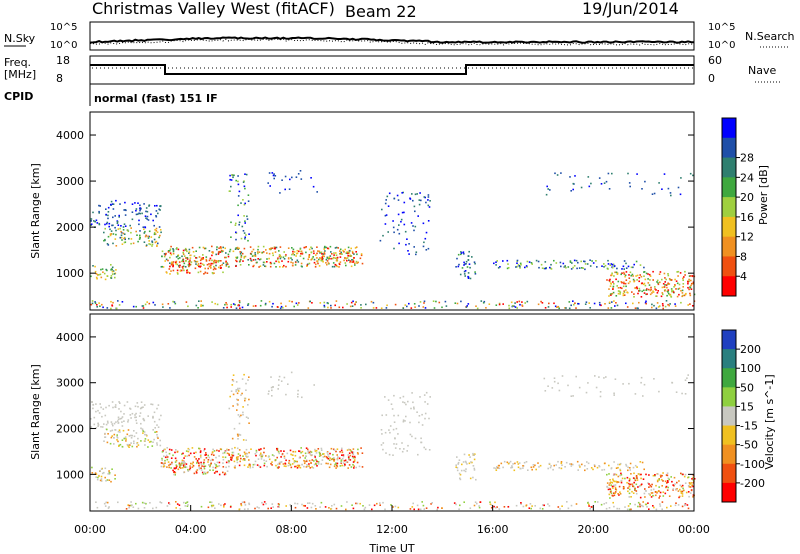 Image resolution: width=800 pixels, height=554 pixels. Describe the element at coordinates (743, 256) in the screenshot. I see `power-colorbar-tick-label: 8` at that location.